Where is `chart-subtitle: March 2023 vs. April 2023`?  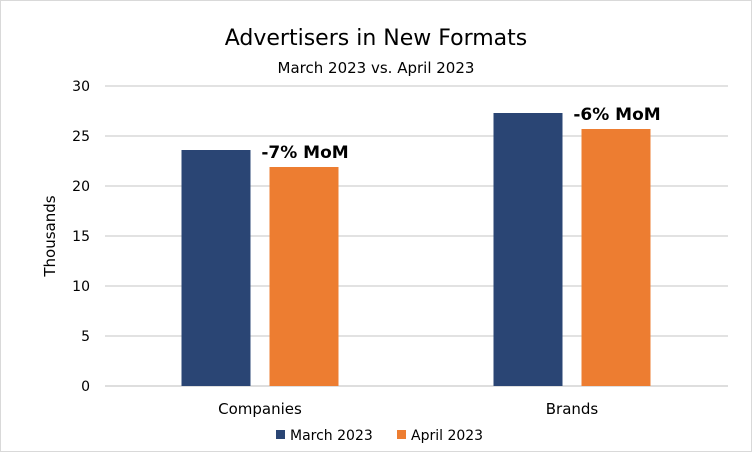
chart-subtitle: March 2023 vs. April 2023 is located at coordinates (376, 68).